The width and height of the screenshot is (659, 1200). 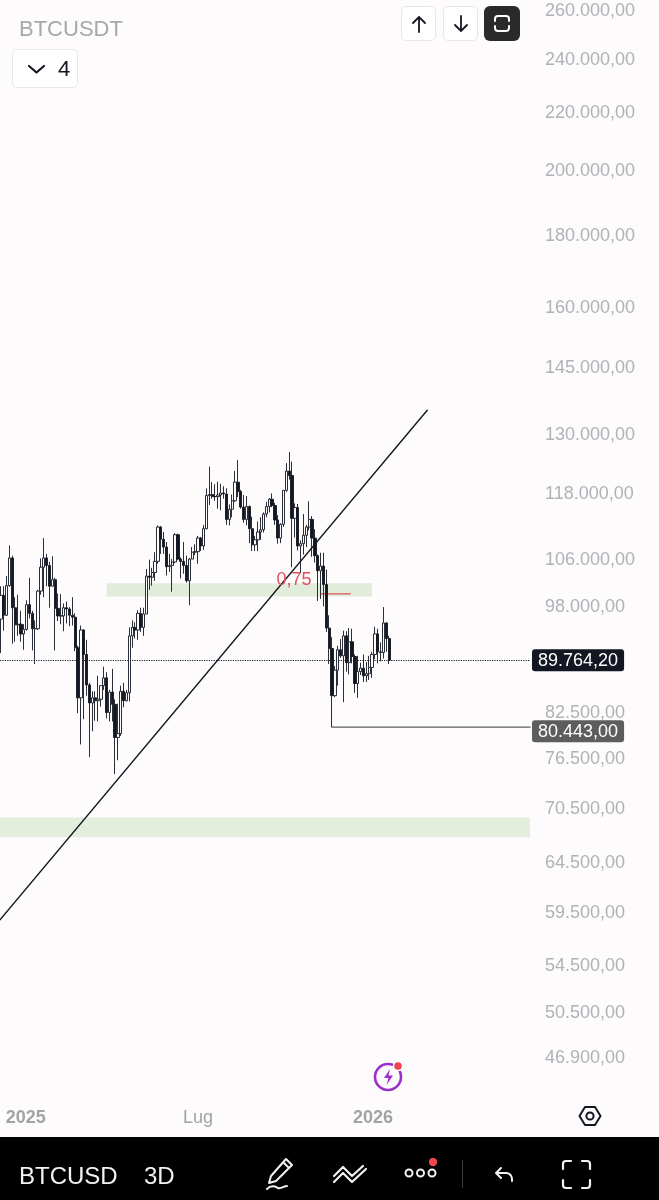 What do you see at coordinates (590, 112) in the screenshot?
I see `y-tick-label: 220.000,00` at bounding box center [590, 112].